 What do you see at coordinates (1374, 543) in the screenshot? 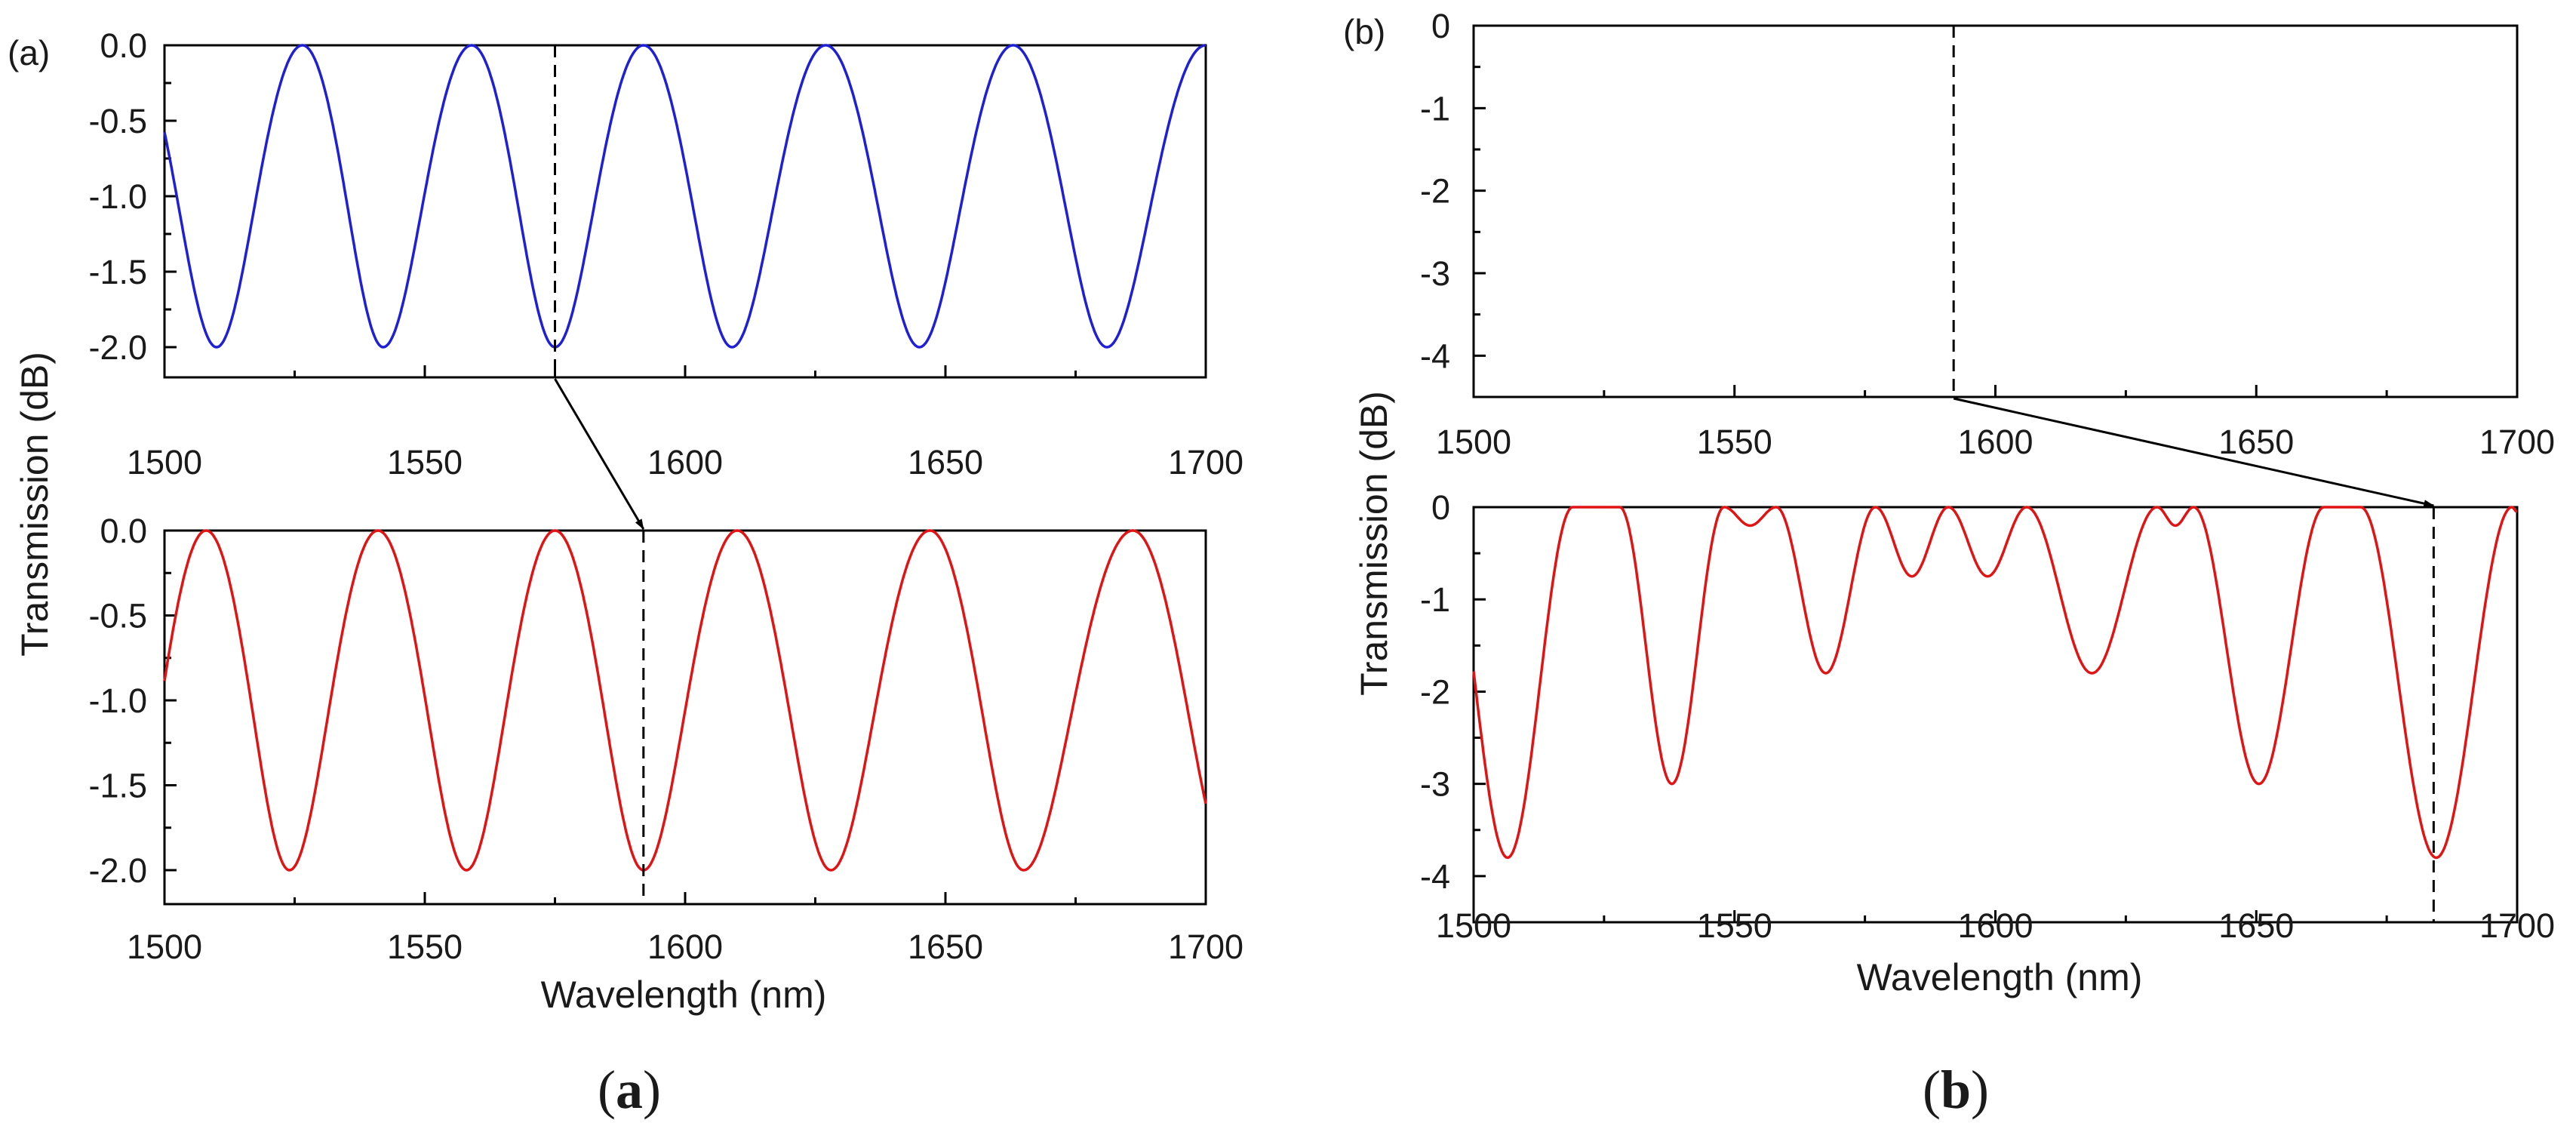
I see `y-axis-title-b: Transmission (dB)` at bounding box center [1374, 543].